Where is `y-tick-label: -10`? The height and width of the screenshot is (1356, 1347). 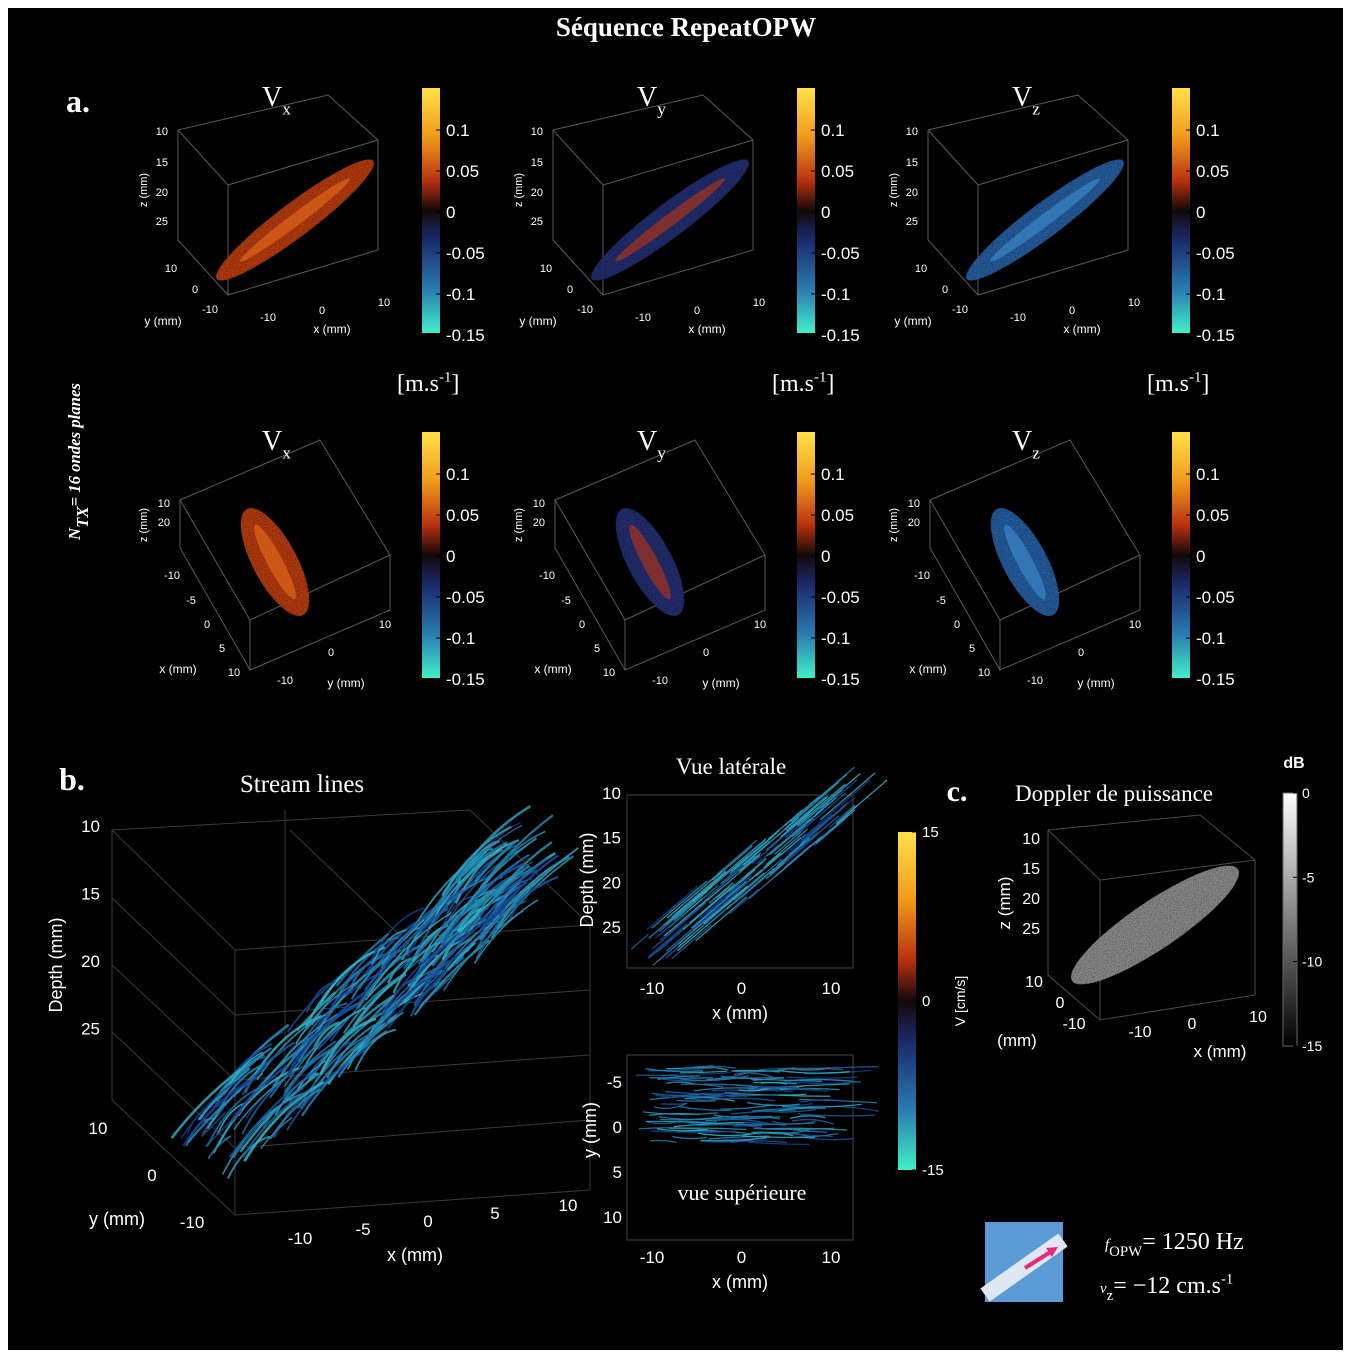 y-tick-label: -10 is located at coordinates (210, 310).